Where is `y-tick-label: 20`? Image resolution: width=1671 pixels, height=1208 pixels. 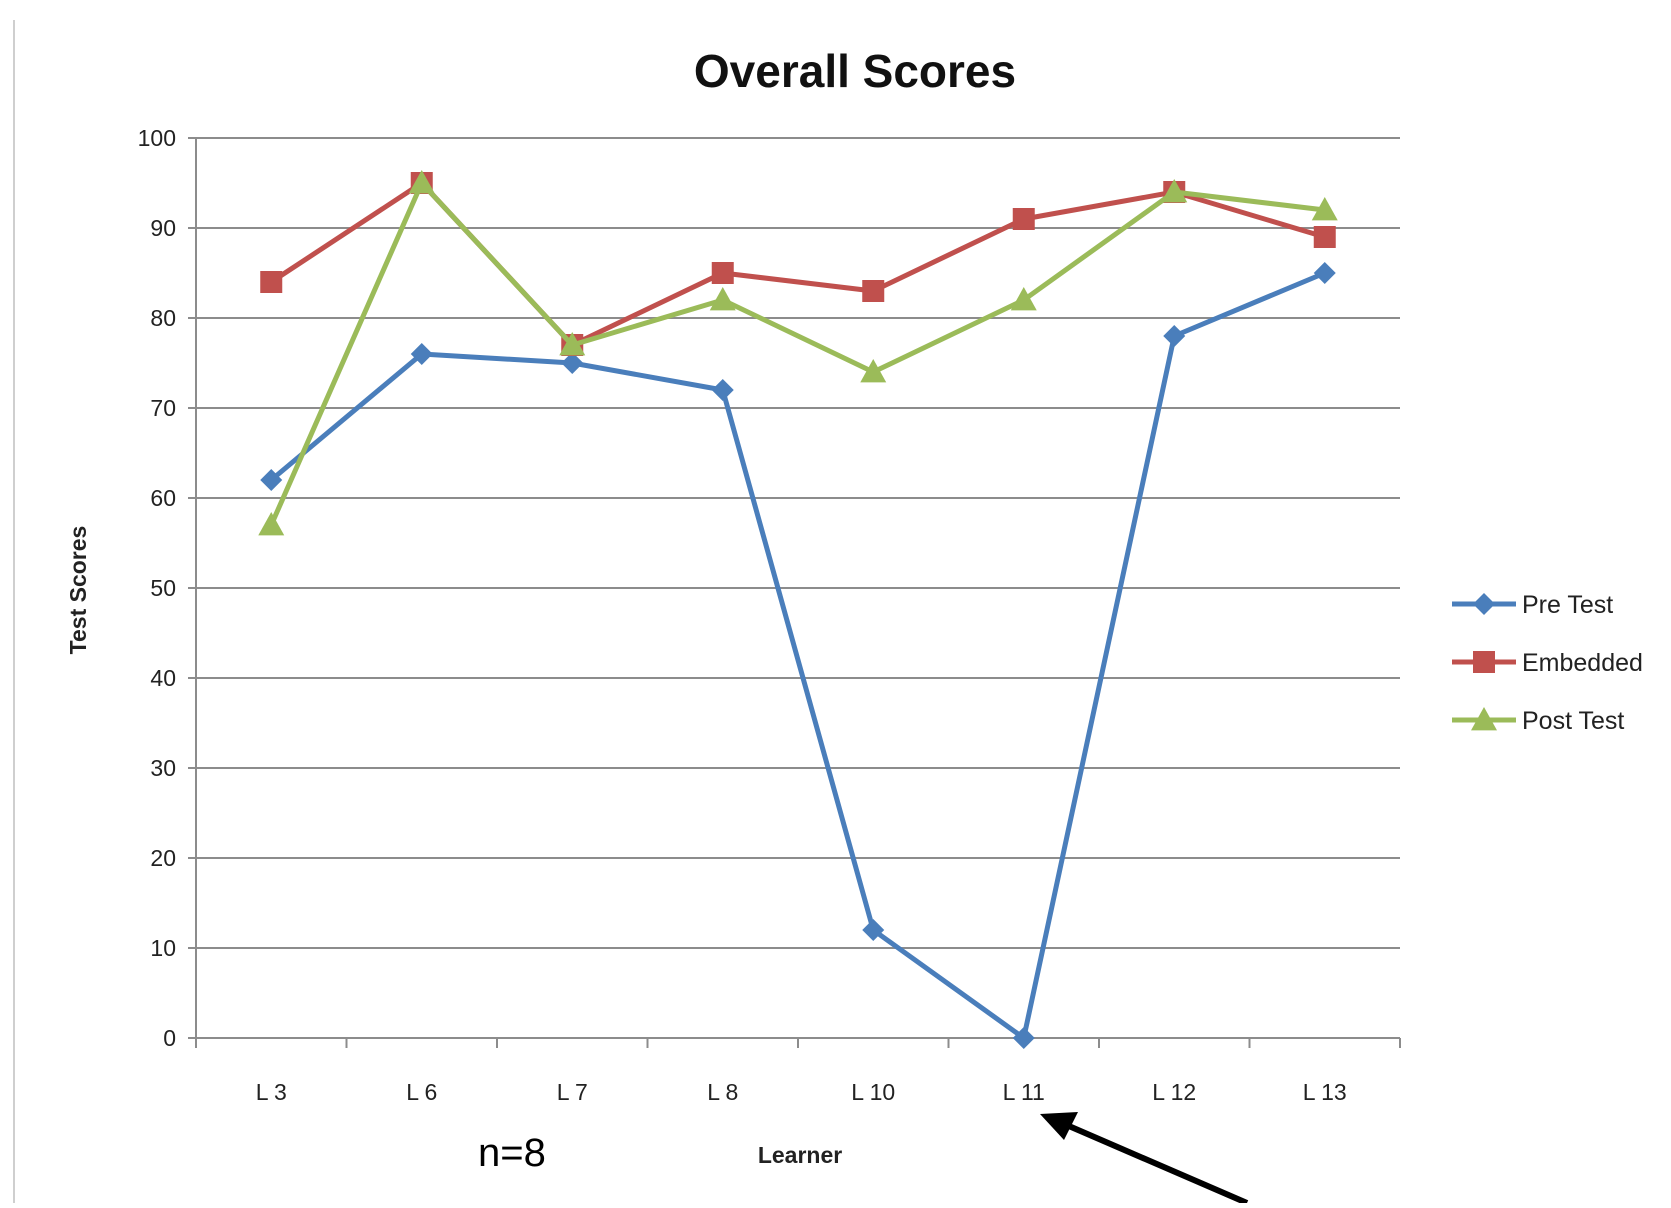 y-tick-label: 20 is located at coordinates (163, 858).